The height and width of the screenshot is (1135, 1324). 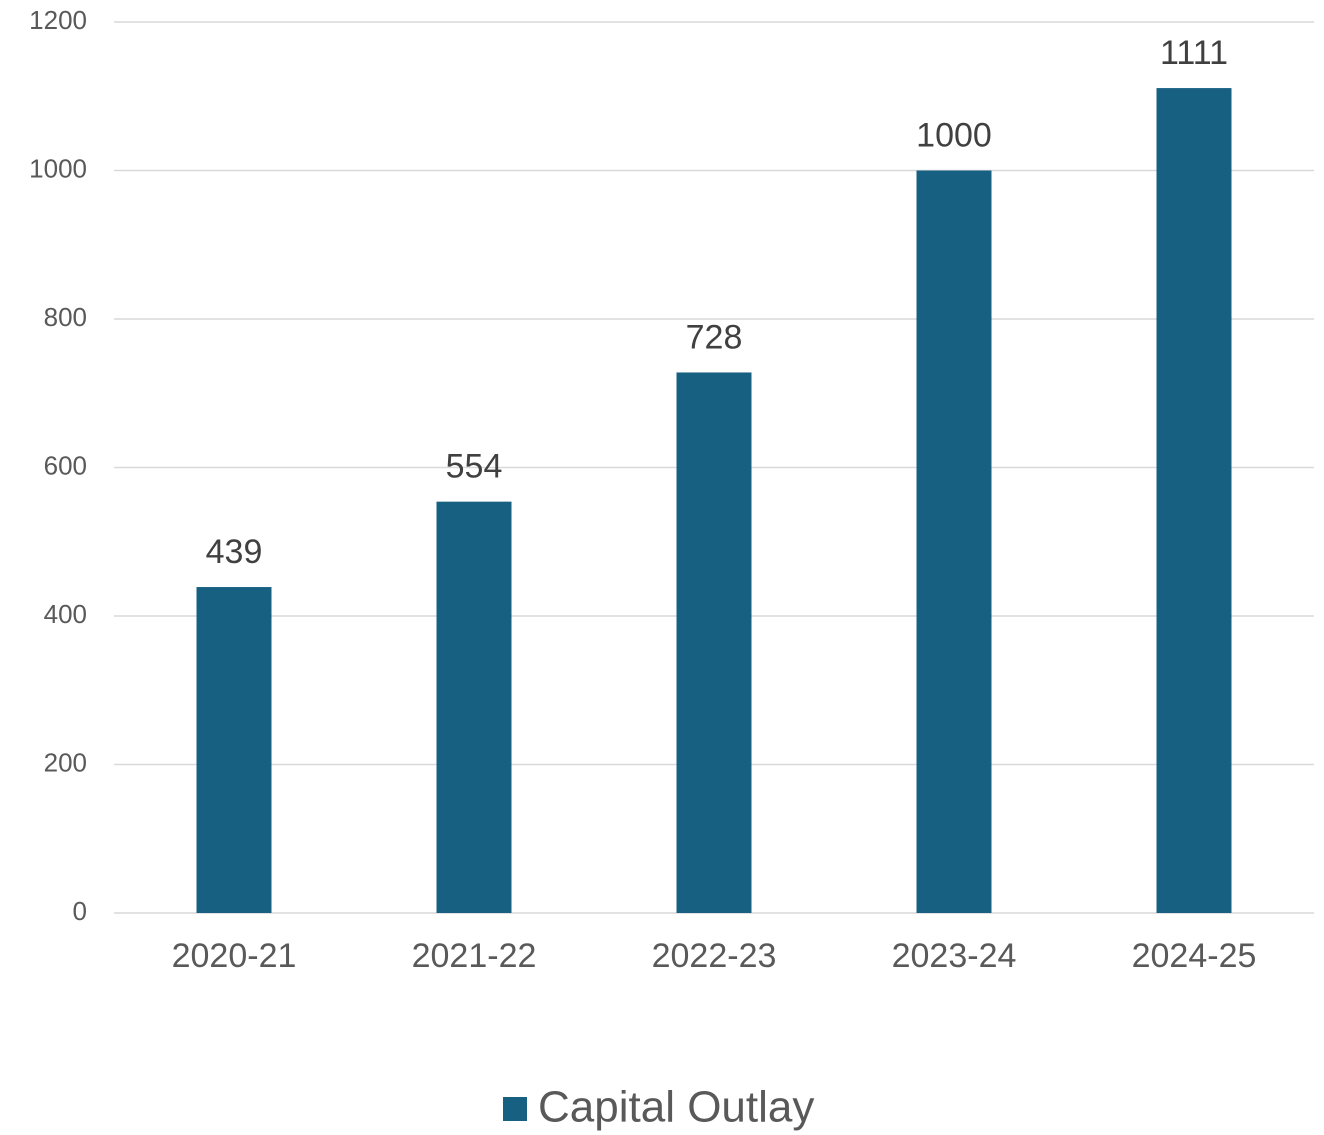 What do you see at coordinates (714, 337) in the screenshot?
I see `data-label: 728` at bounding box center [714, 337].